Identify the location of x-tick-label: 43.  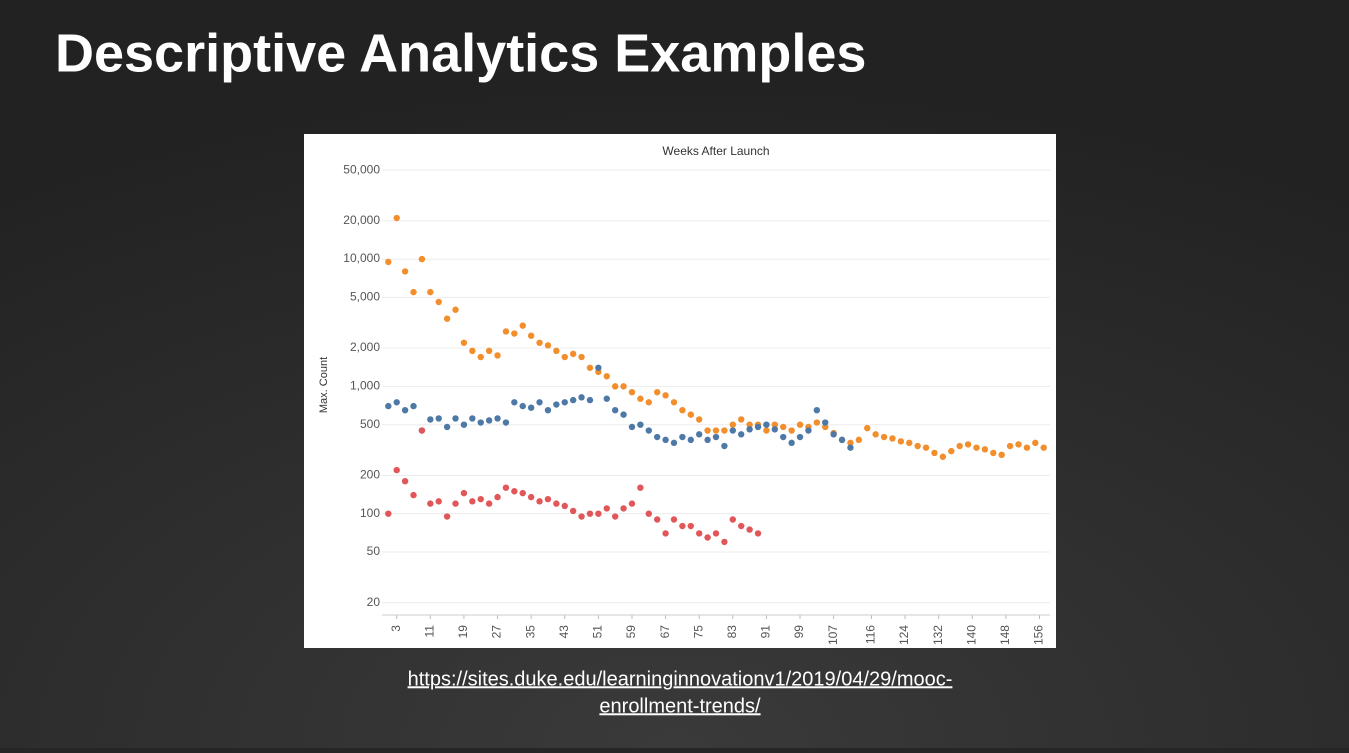
(564, 632).